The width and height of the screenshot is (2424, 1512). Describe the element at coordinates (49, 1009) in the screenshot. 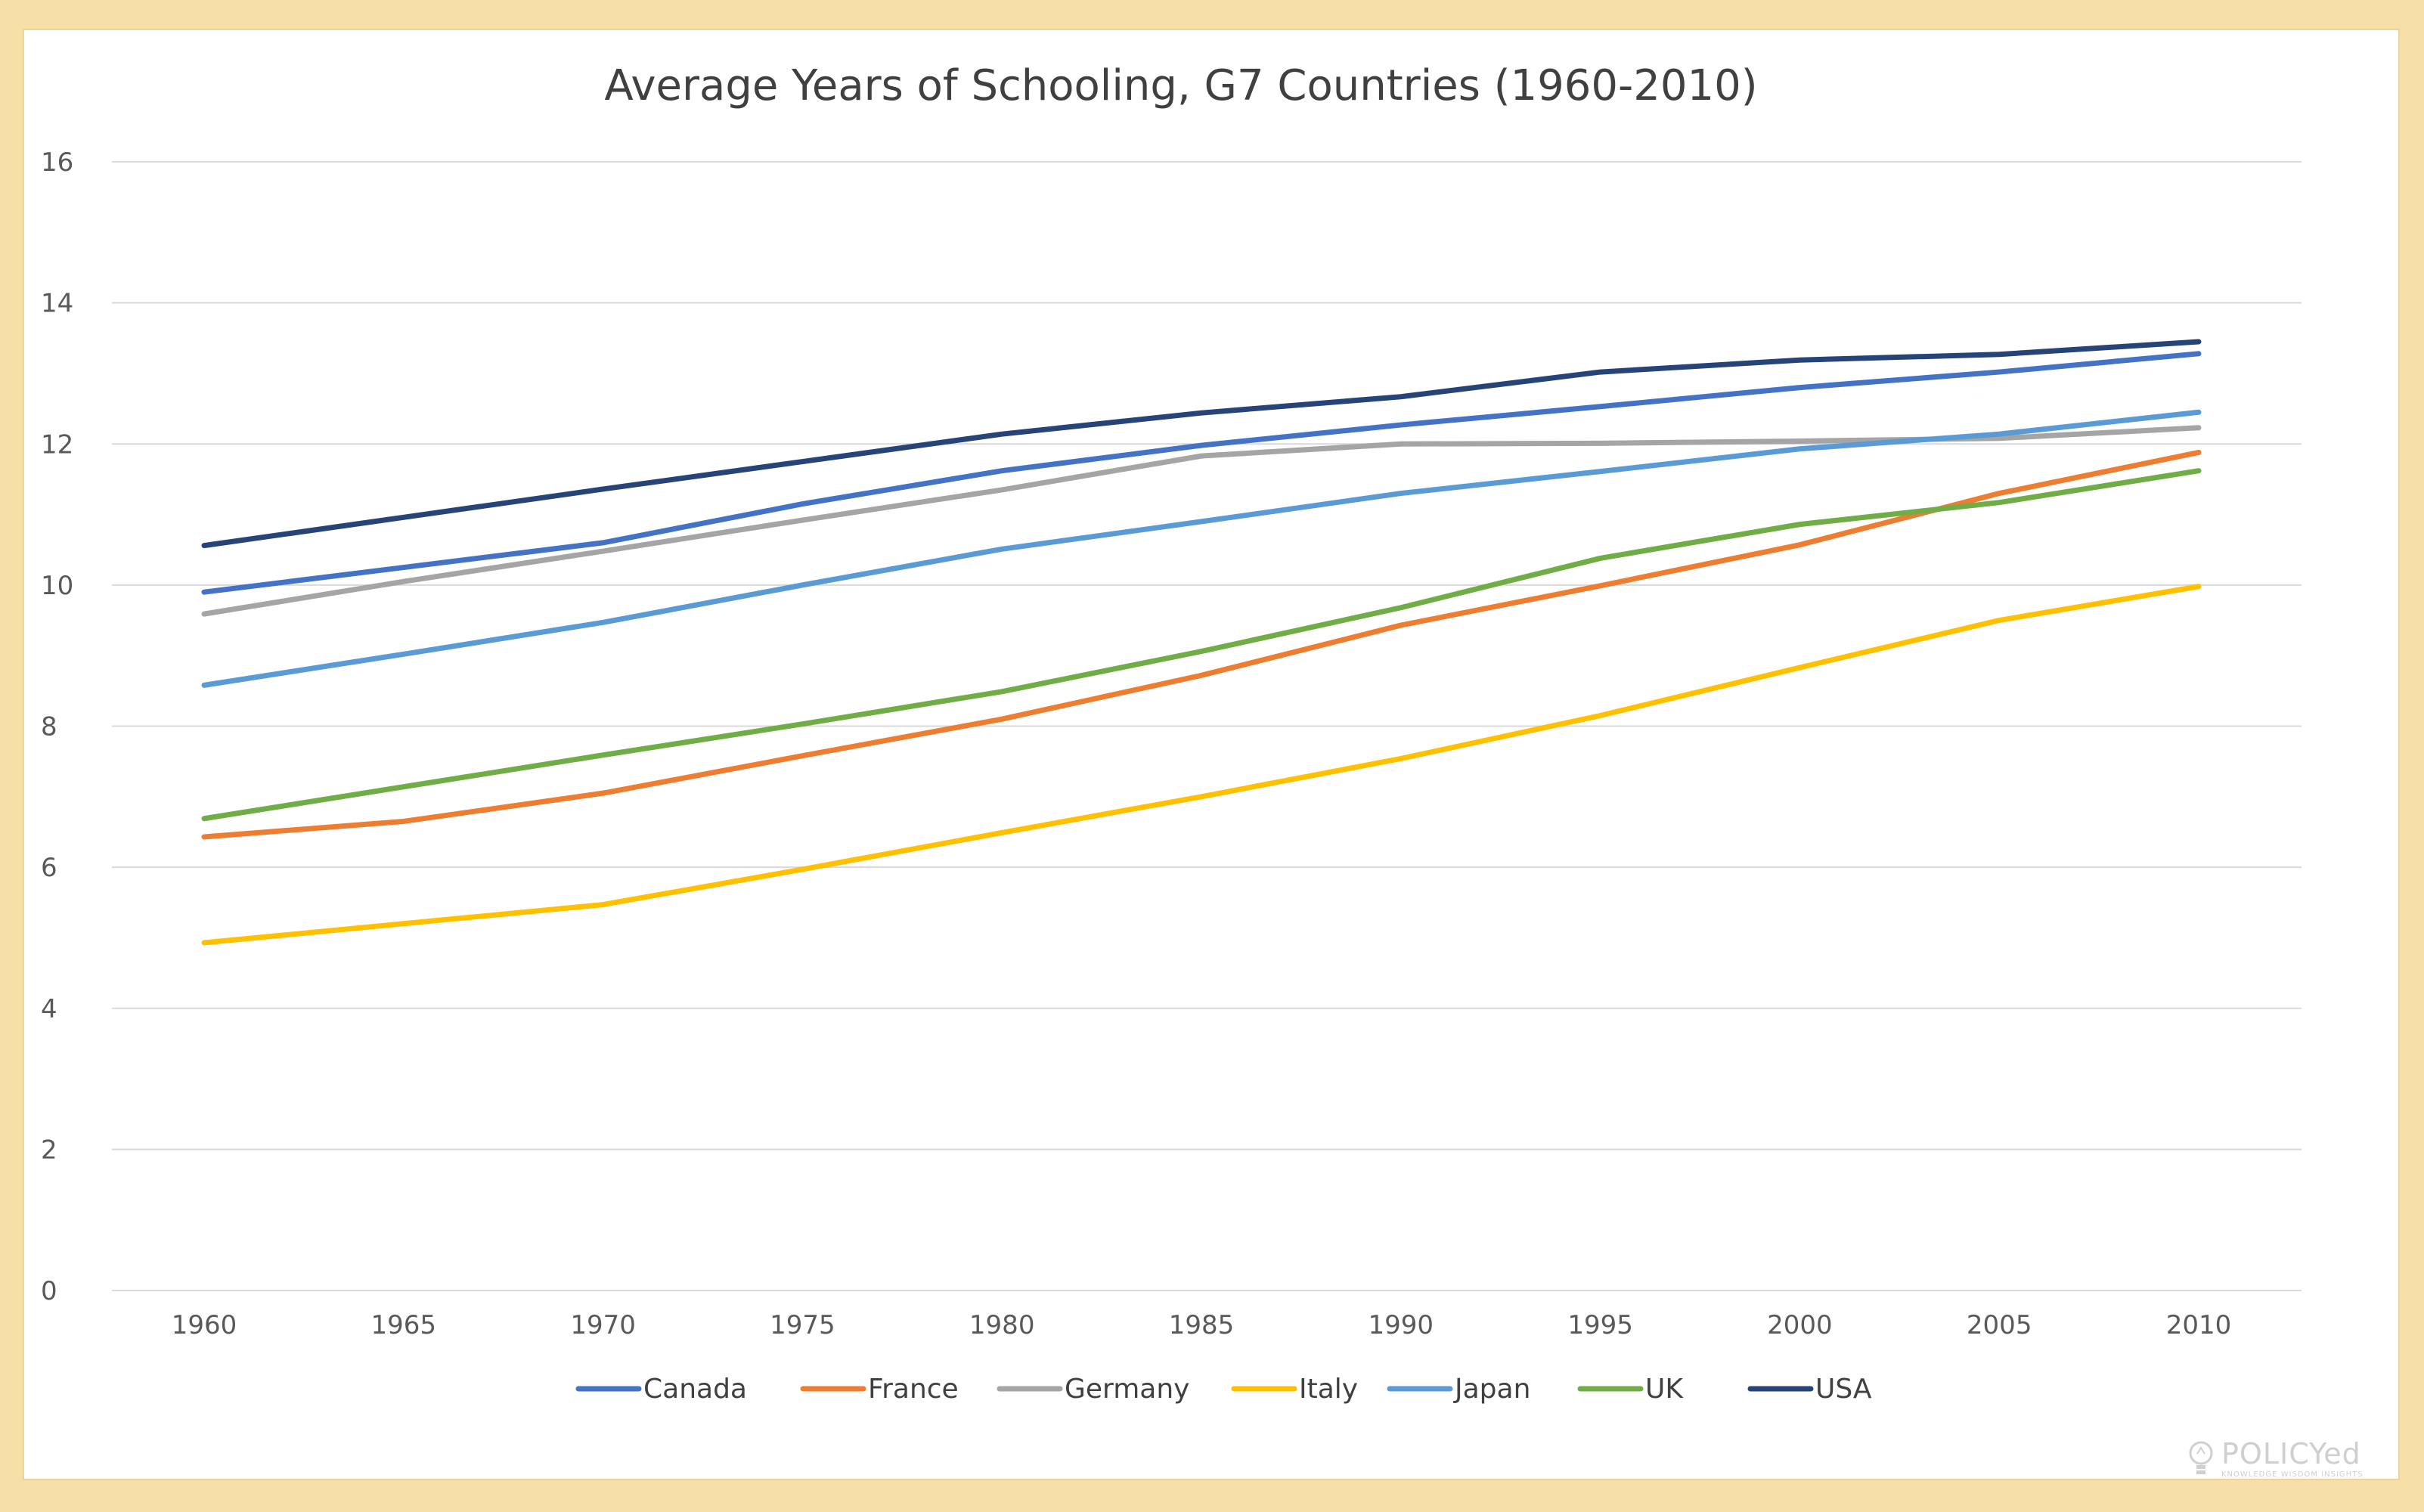

I see `y-tick-label: 4` at that location.